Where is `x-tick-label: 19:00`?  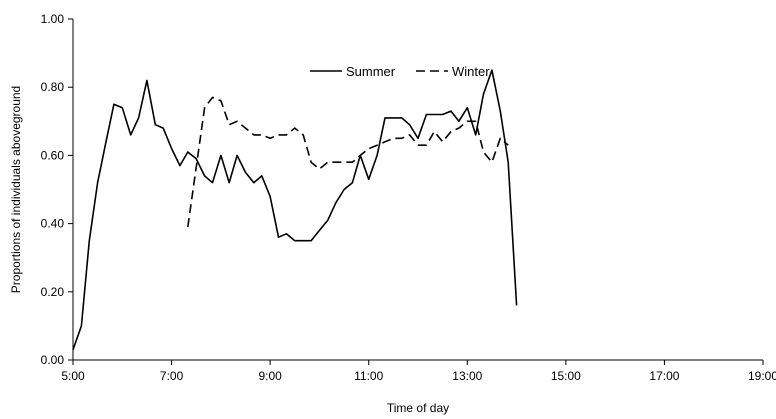
x-tick-label: 19:00 is located at coordinates (762, 376).